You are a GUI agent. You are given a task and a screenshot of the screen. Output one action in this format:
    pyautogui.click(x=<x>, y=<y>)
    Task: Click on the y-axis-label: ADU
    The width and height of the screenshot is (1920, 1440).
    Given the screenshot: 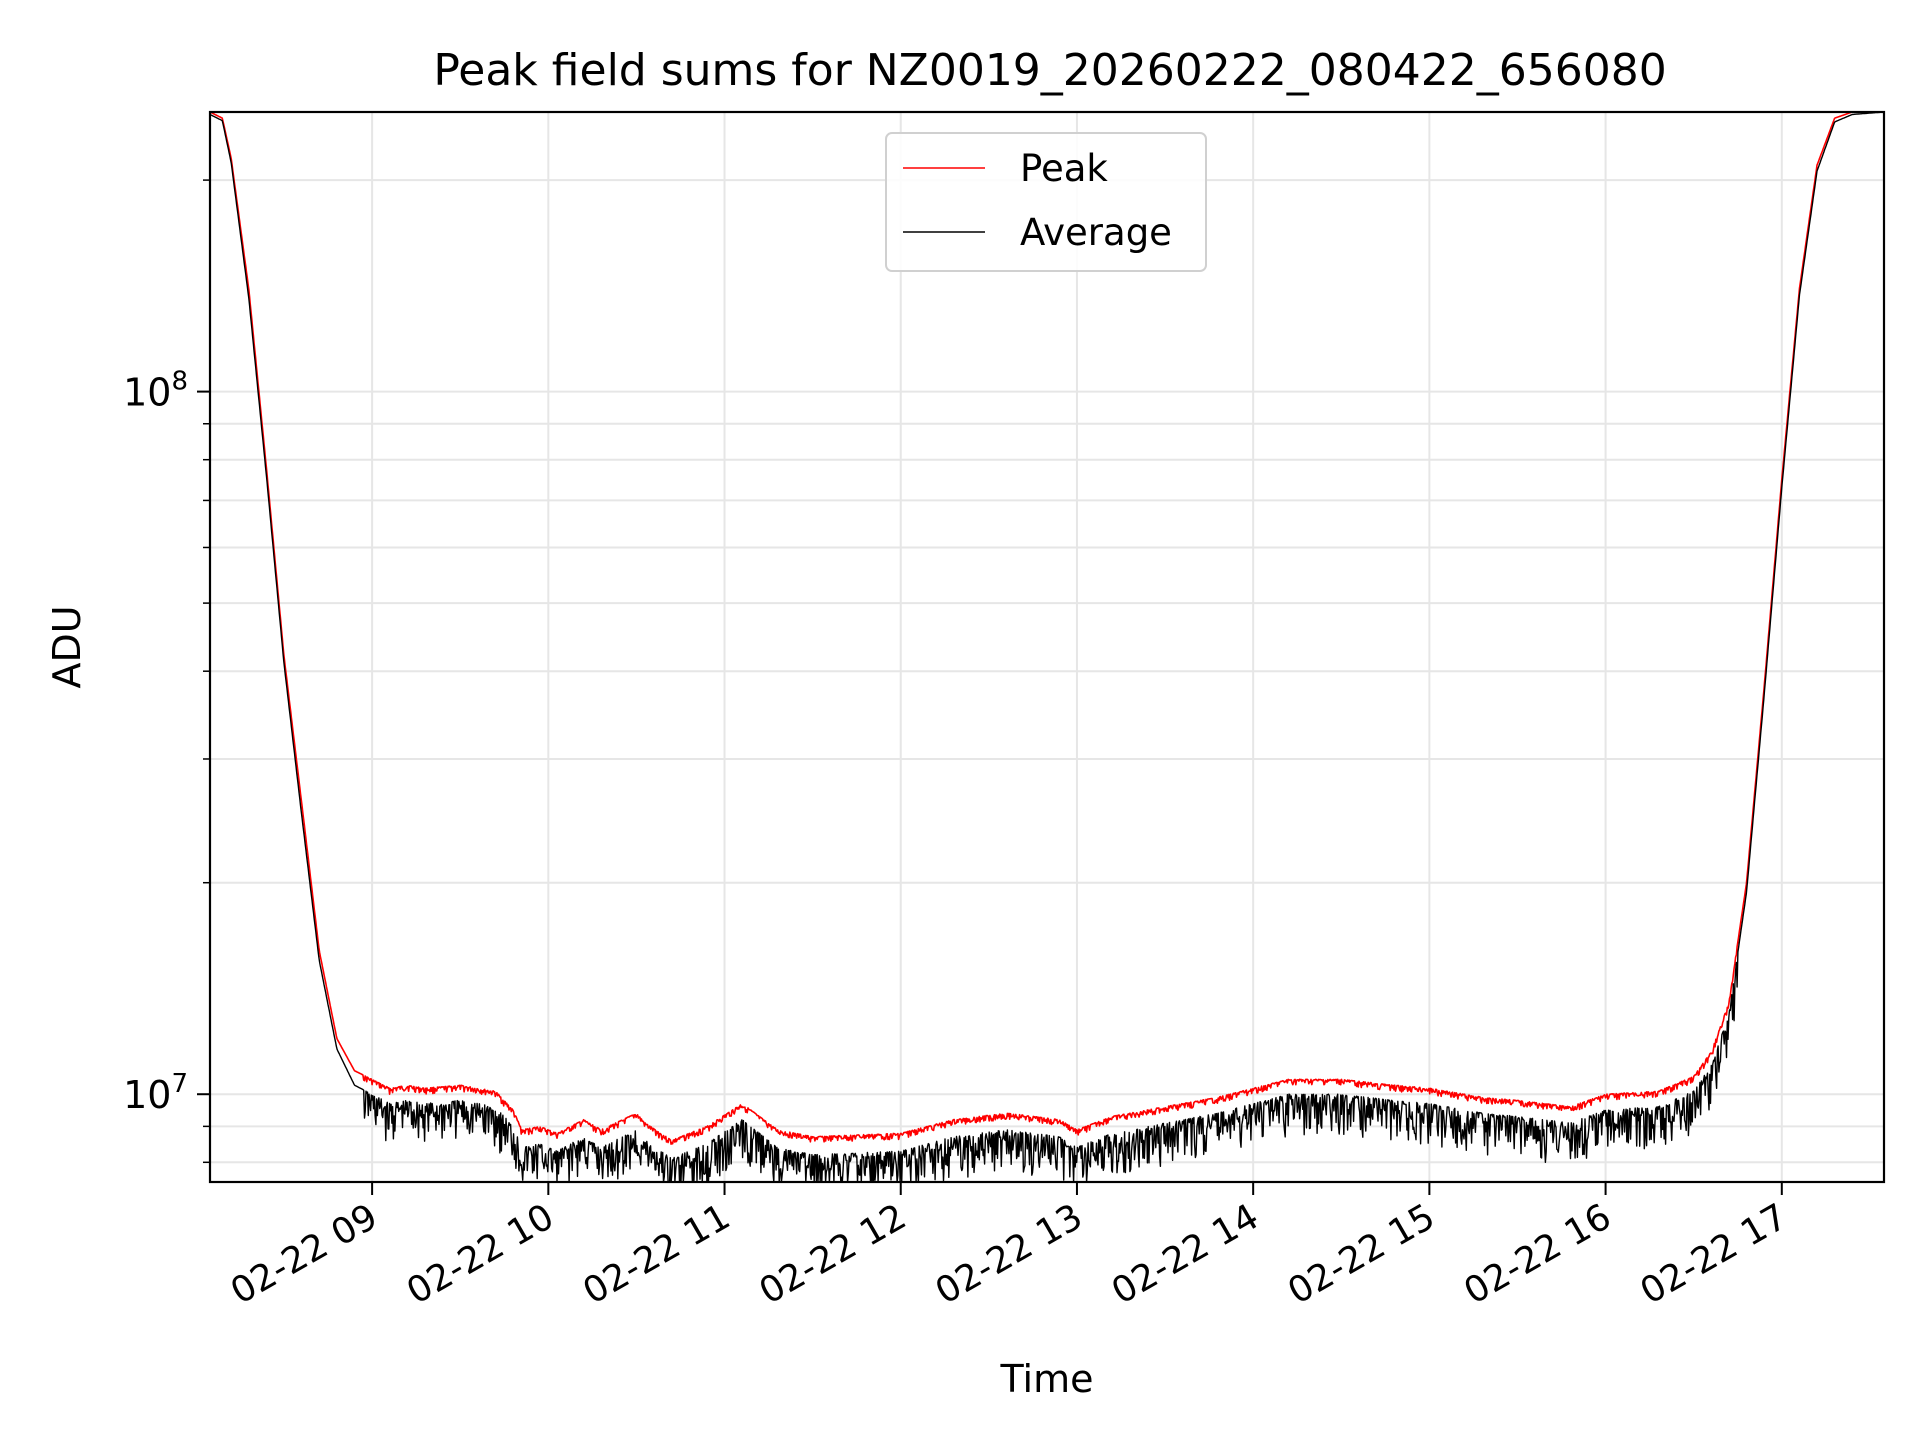 What is the action you would take?
    pyautogui.click(x=67, y=646)
    